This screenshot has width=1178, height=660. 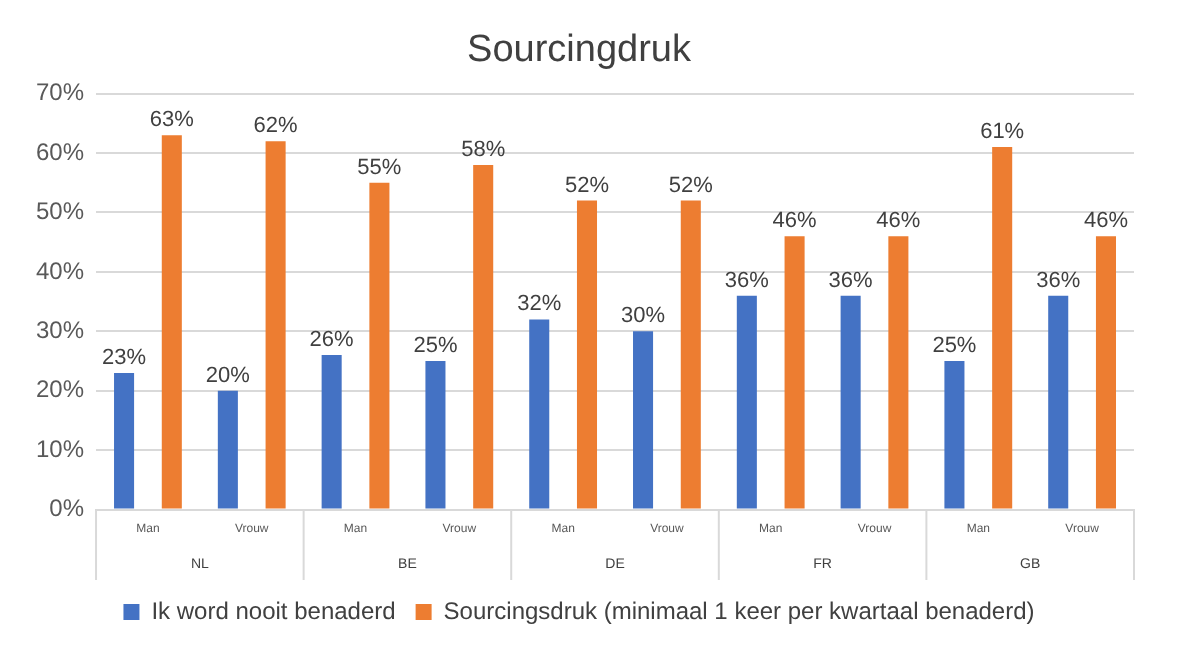 What do you see at coordinates (60, 329) in the screenshot?
I see `y-tick-label: 30%` at bounding box center [60, 329].